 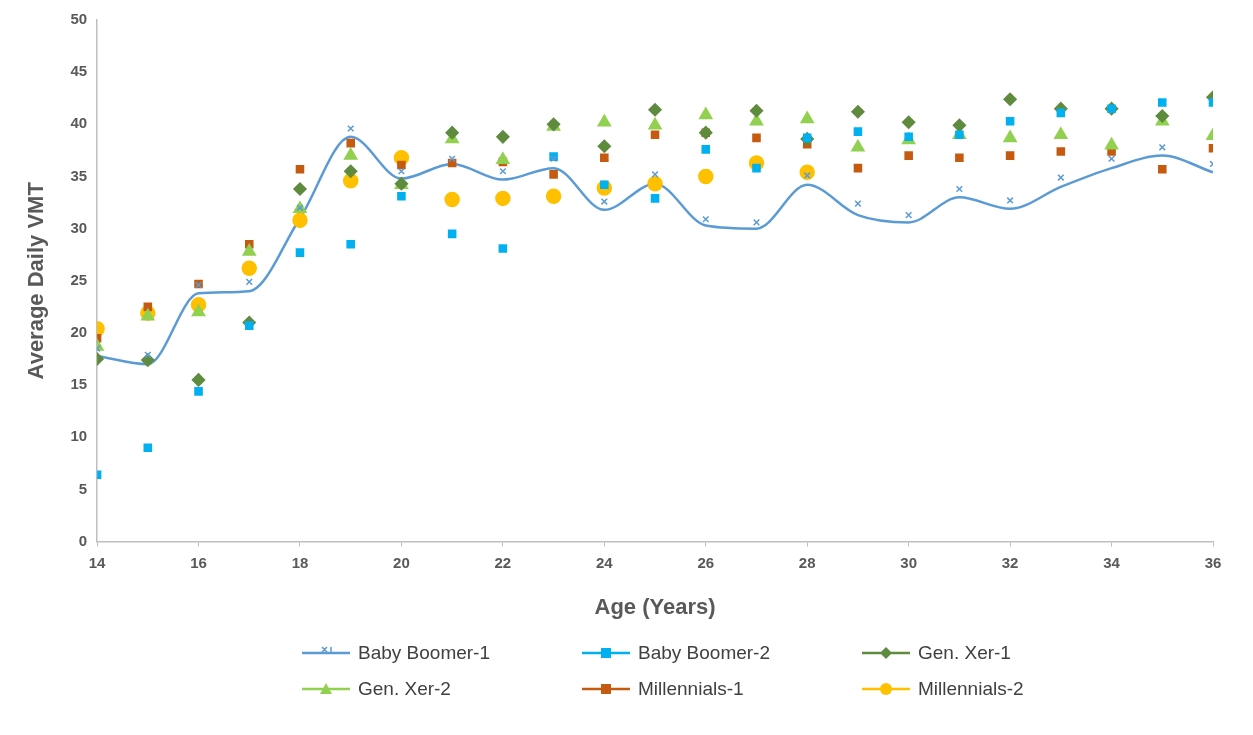 What do you see at coordinates (79, 175) in the screenshot?
I see `y-tick-label: 35` at bounding box center [79, 175].